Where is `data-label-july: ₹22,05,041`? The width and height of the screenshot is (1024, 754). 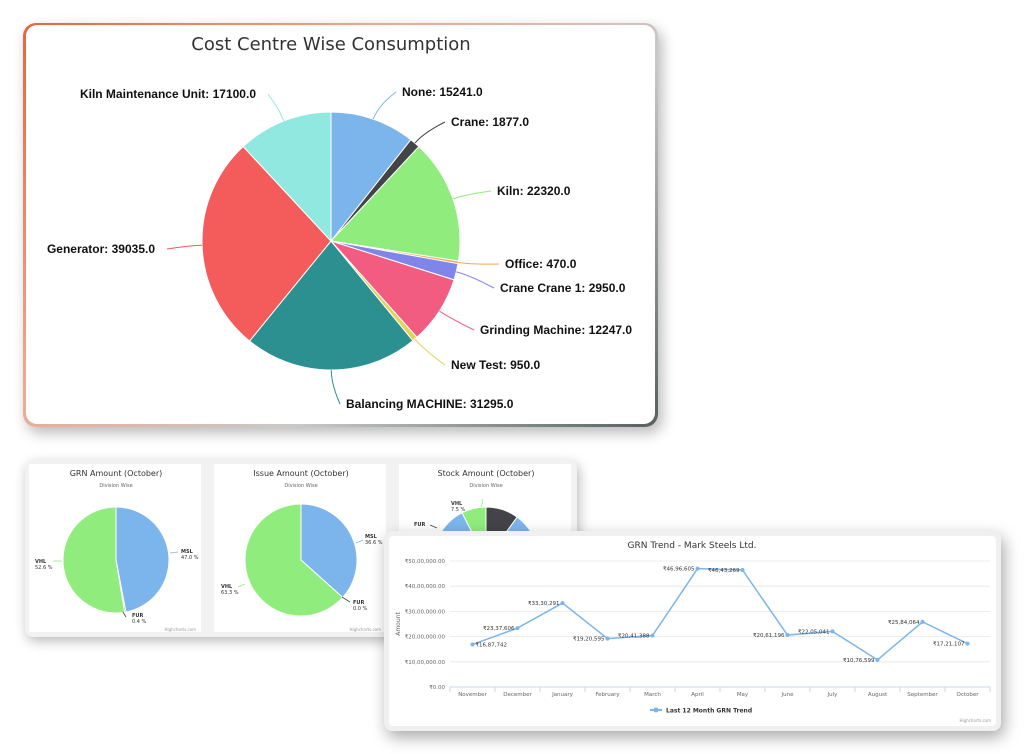 data-label-july: ₹22,05,041 is located at coordinates (814, 631).